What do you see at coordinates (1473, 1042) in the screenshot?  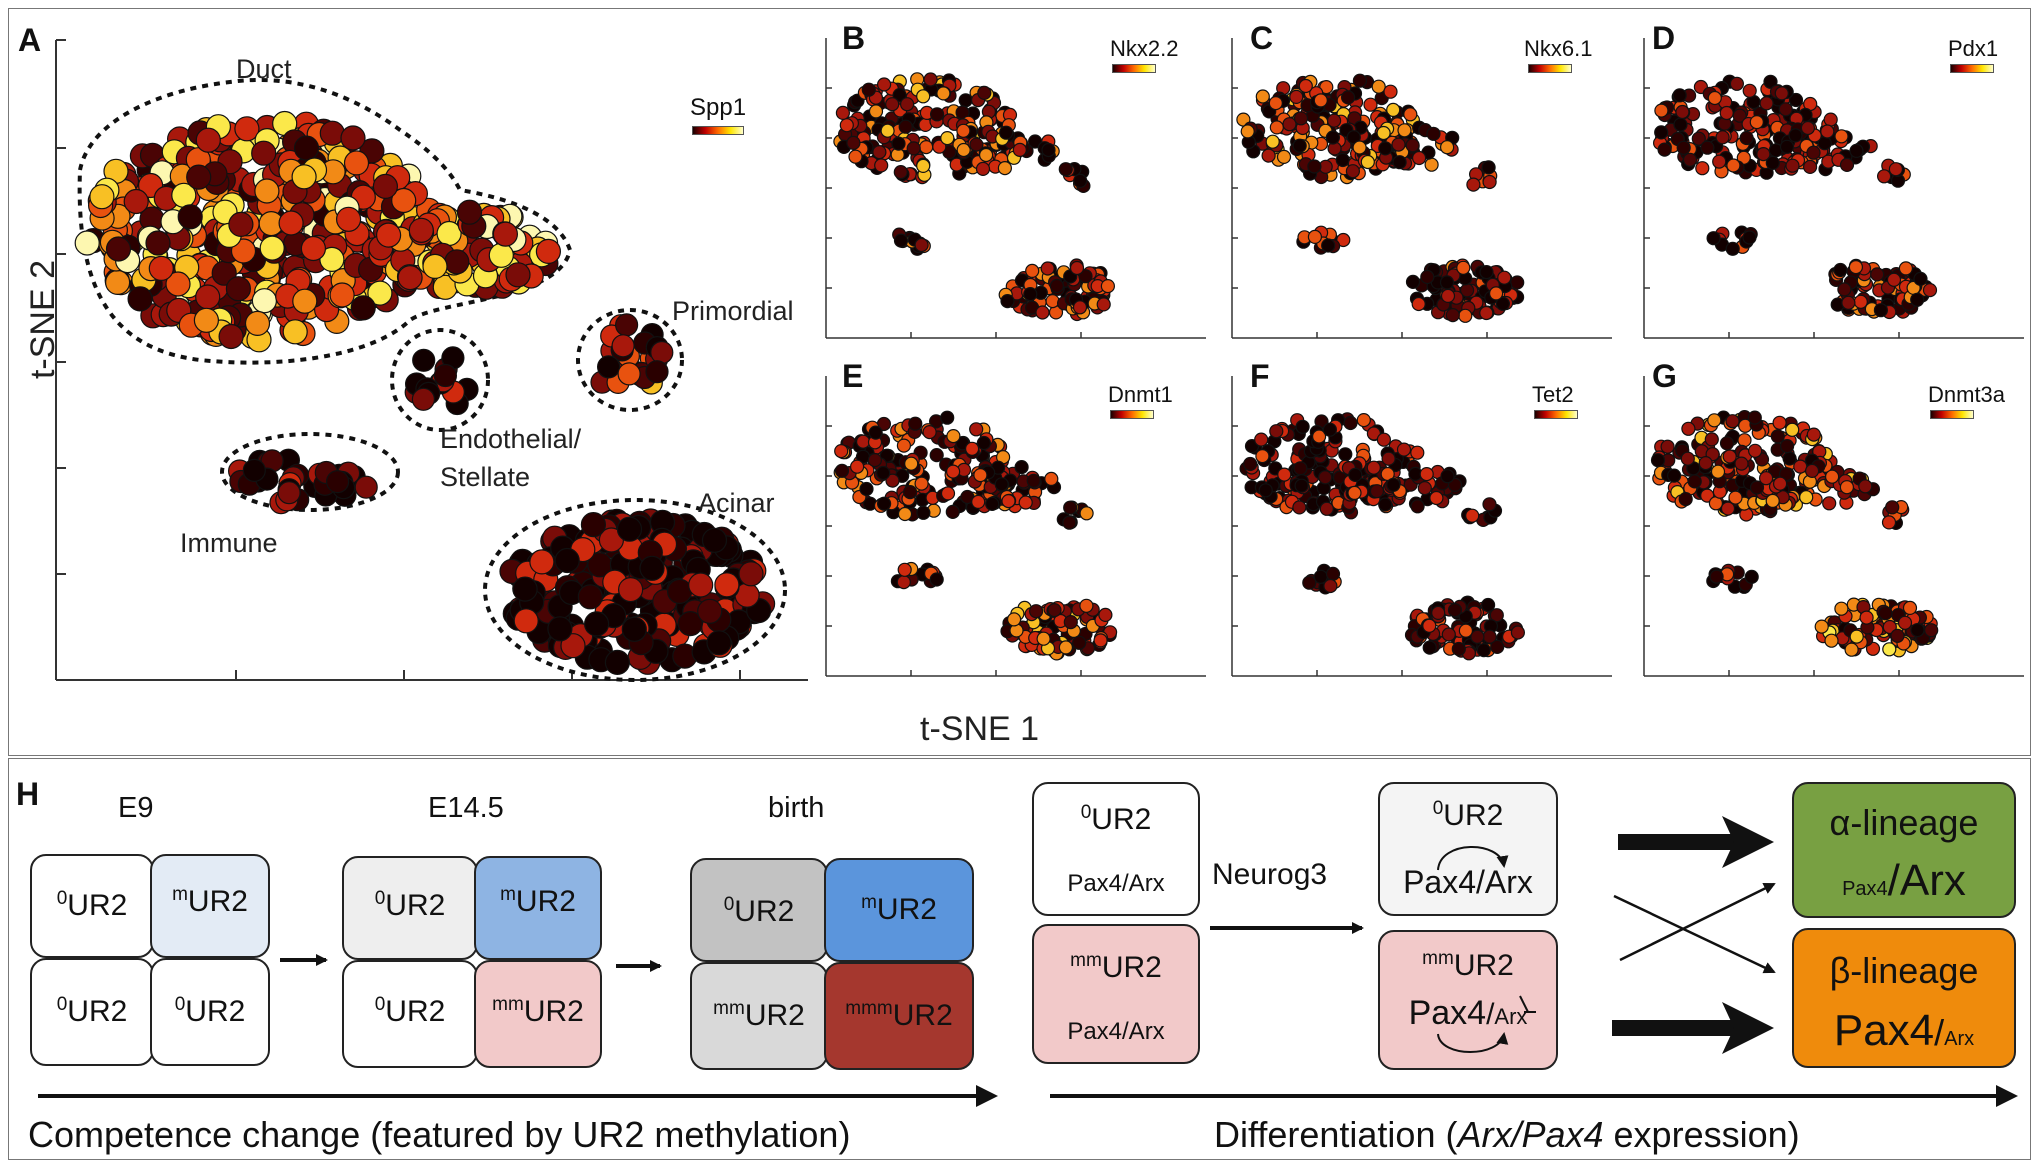 I see `loop-arrow-lower` at bounding box center [1473, 1042].